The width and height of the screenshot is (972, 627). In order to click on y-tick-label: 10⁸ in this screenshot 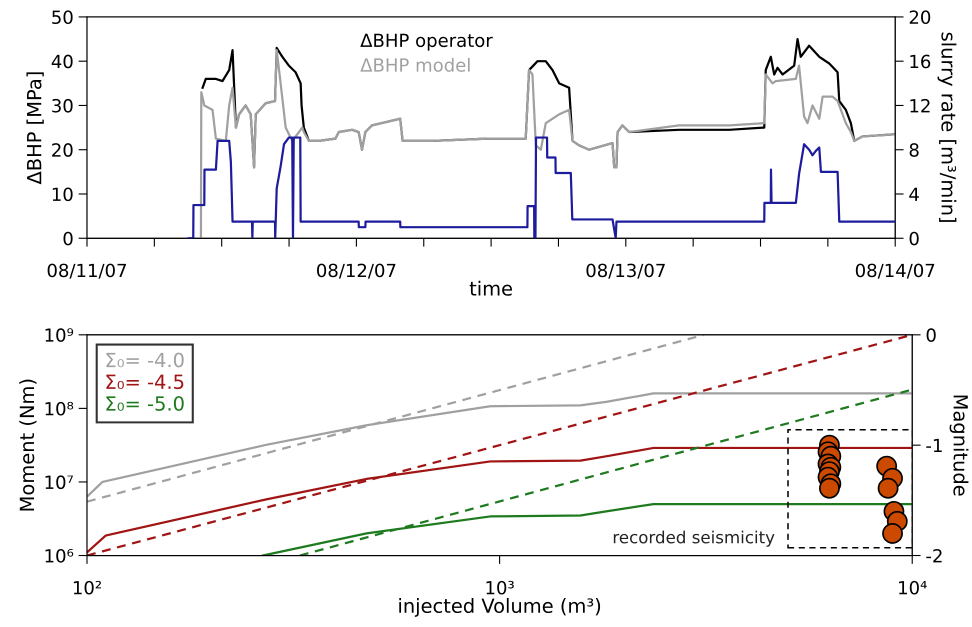, I will do `click(60, 409)`.